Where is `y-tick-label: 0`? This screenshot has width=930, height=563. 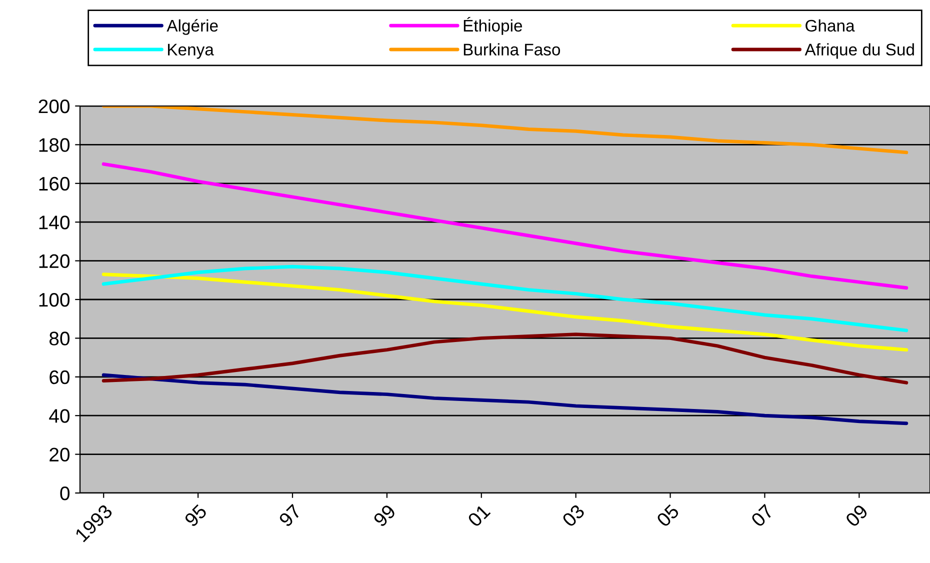
y-tick-label: 0 is located at coordinates (65, 493).